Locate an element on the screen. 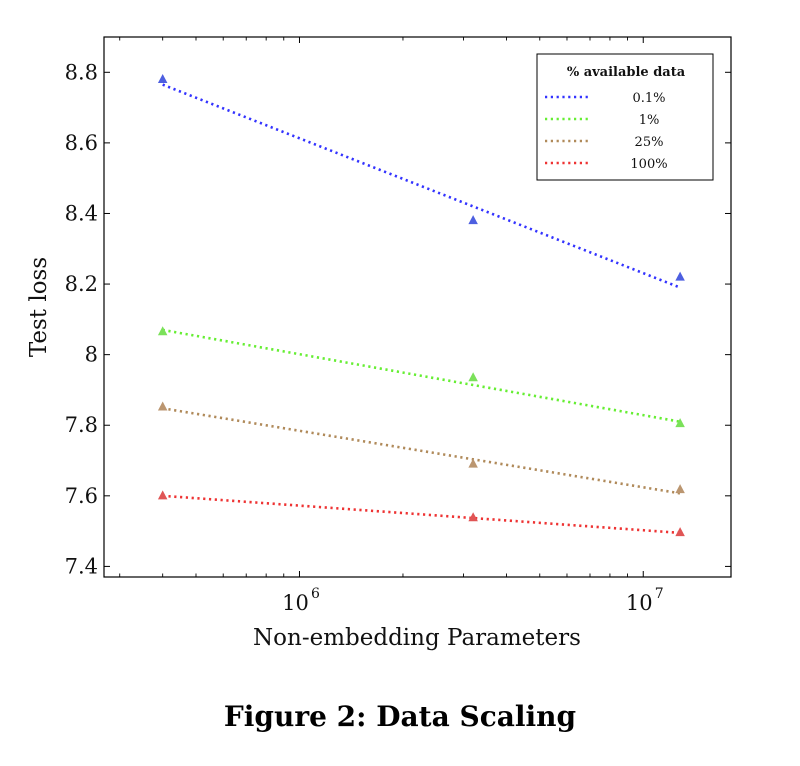 Image resolution: width=800 pixels, height=766 pixels. y-tick-label: 8.6 is located at coordinates (81, 143).